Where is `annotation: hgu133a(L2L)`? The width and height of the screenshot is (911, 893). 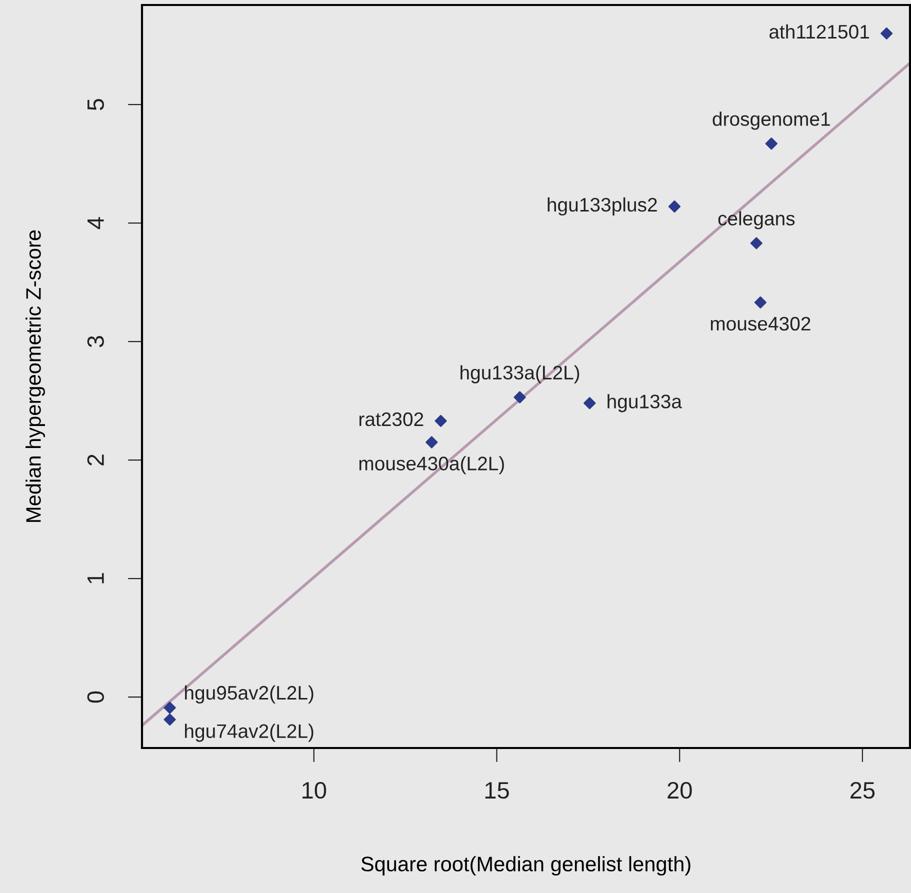 annotation: hgu133a(L2L) is located at coordinates (520, 374).